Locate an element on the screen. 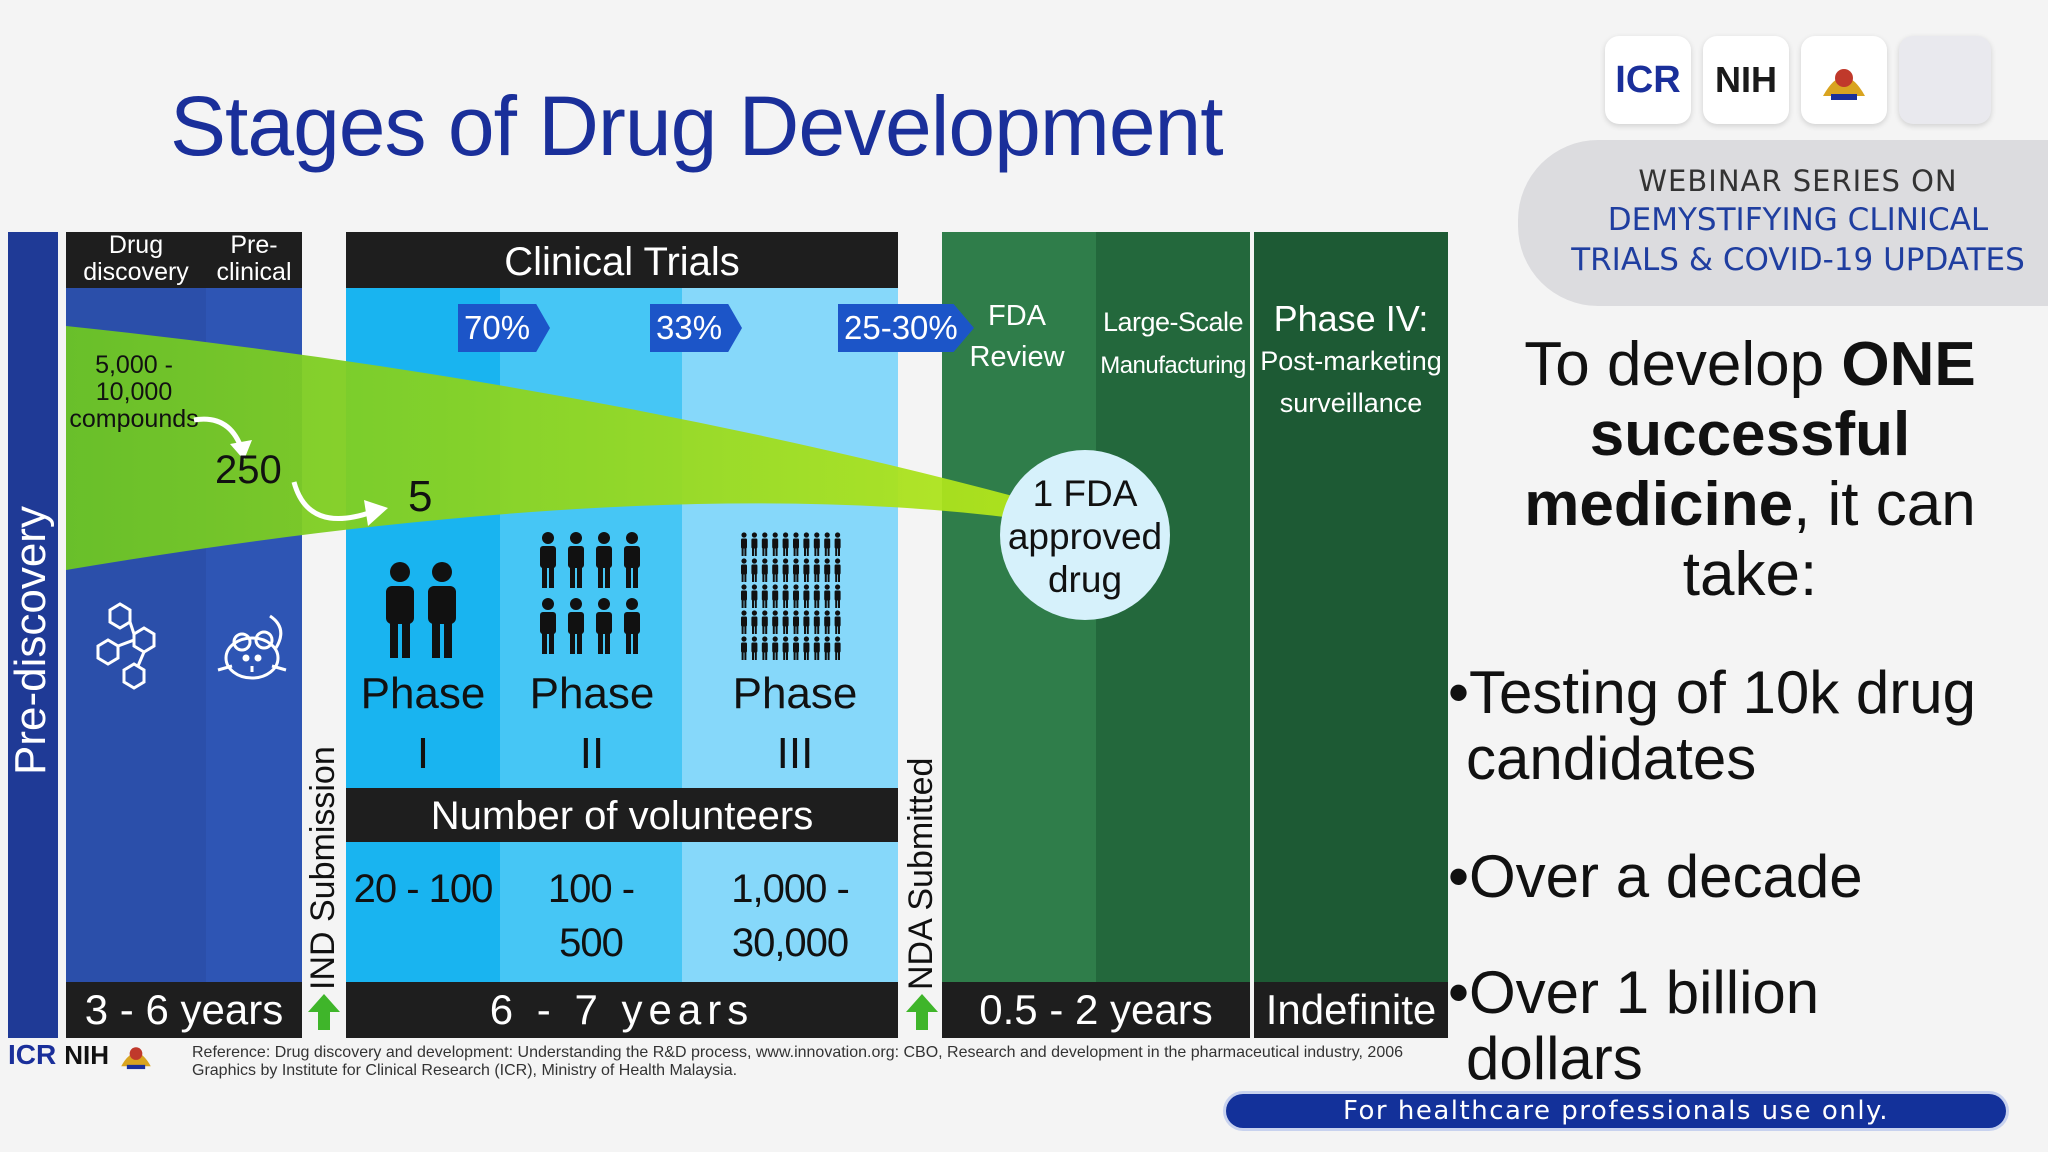 Image resolution: width=2048 pixels, height=1152 pixels. phase3-volunteers: 1,000 -30,000 is located at coordinates (790, 916).